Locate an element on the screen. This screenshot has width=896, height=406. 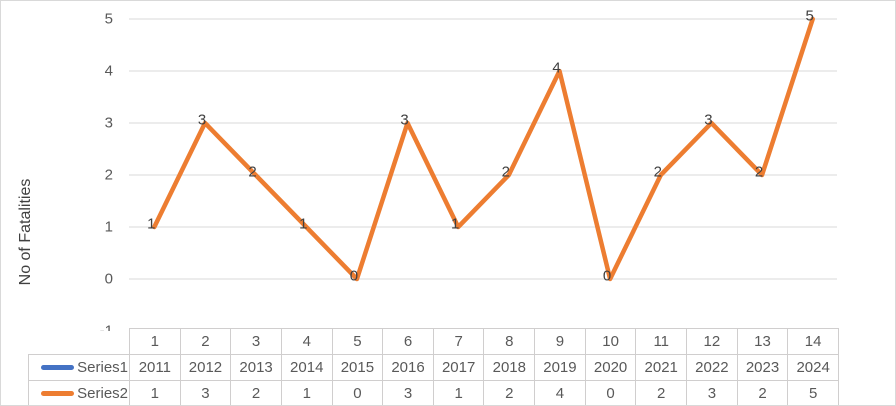
table-cell: 2017 is located at coordinates (458, 367).